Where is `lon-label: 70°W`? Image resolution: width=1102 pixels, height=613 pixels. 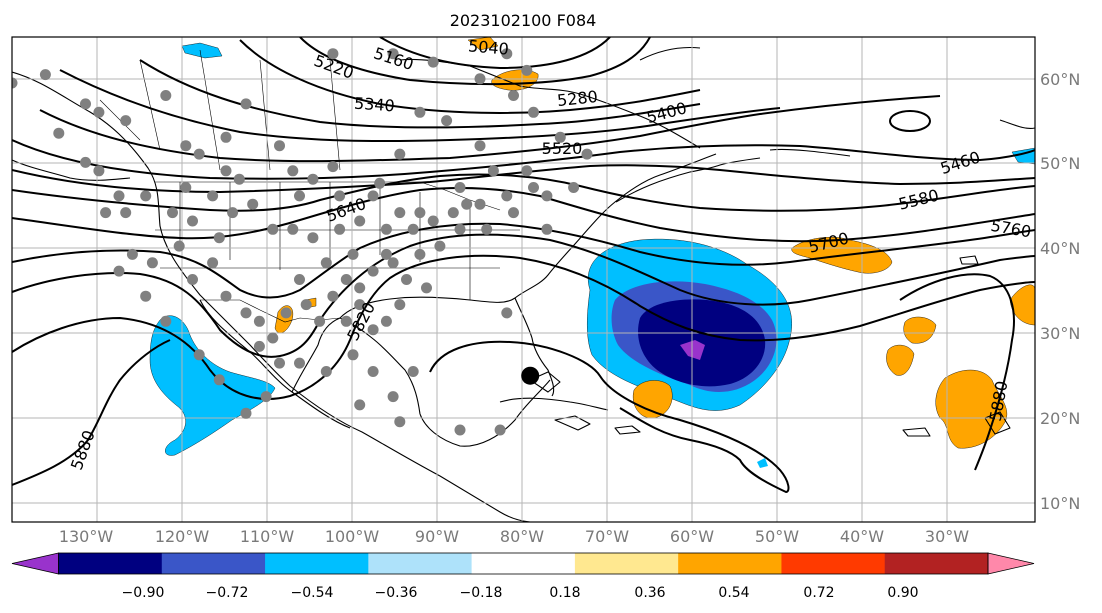 lon-label: 70°W is located at coordinates (607, 536).